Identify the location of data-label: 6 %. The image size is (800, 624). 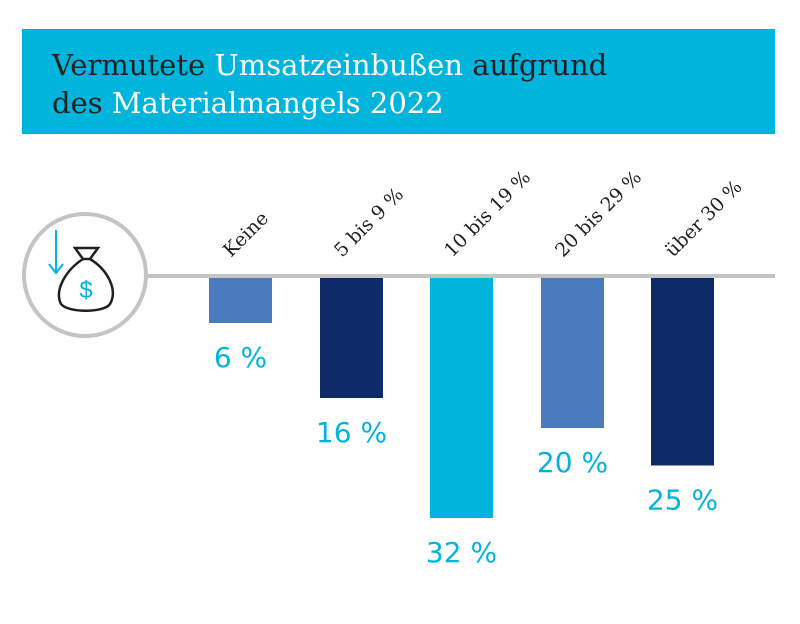
(240, 357).